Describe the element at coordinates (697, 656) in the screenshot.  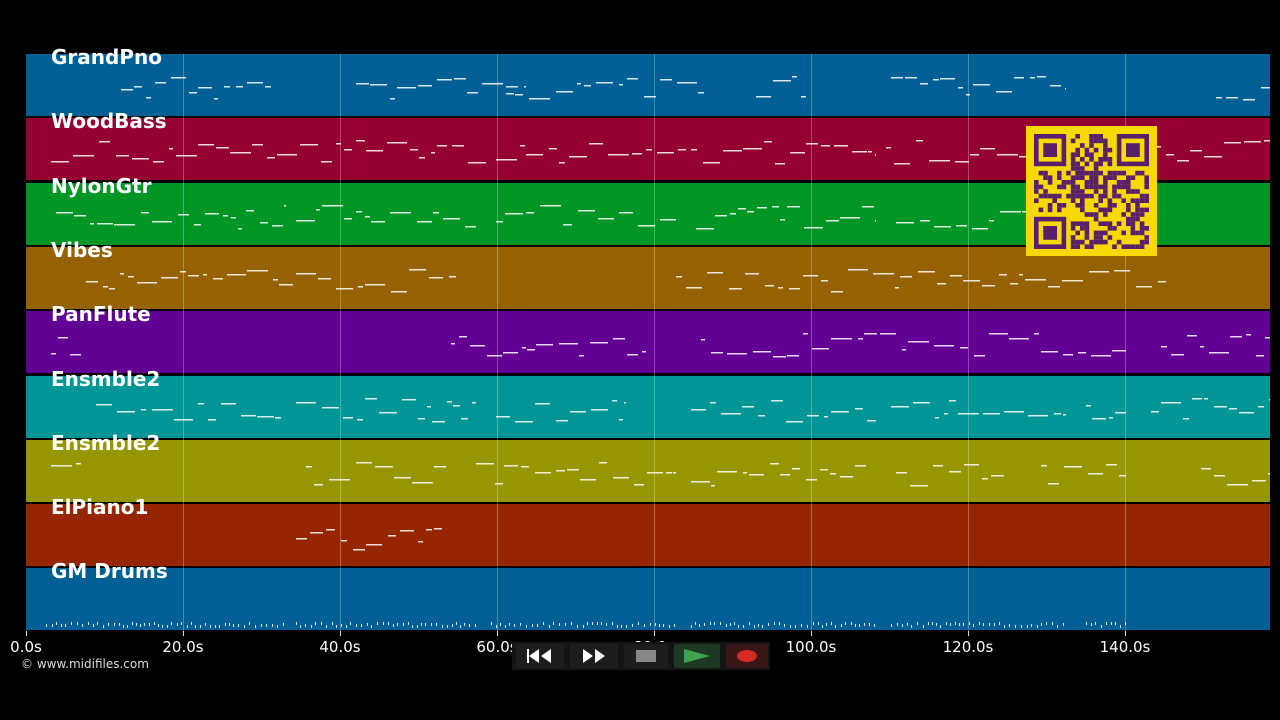
I see `play-button` at that location.